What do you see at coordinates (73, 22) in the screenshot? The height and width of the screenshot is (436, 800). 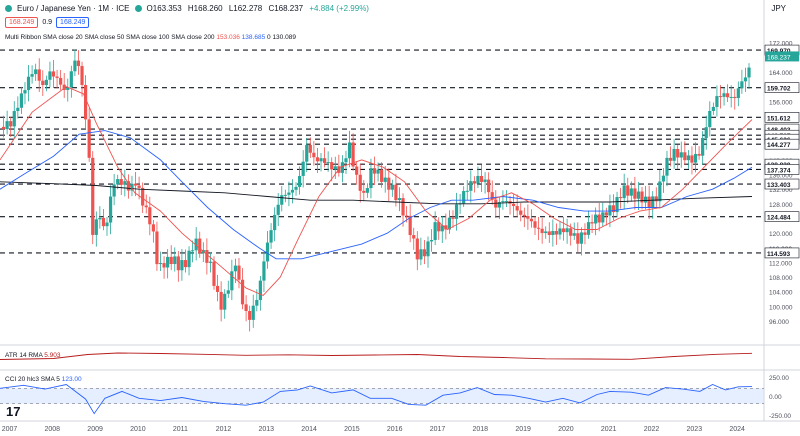 I see `buy-button: 168.249` at bounding box center [73, 22].